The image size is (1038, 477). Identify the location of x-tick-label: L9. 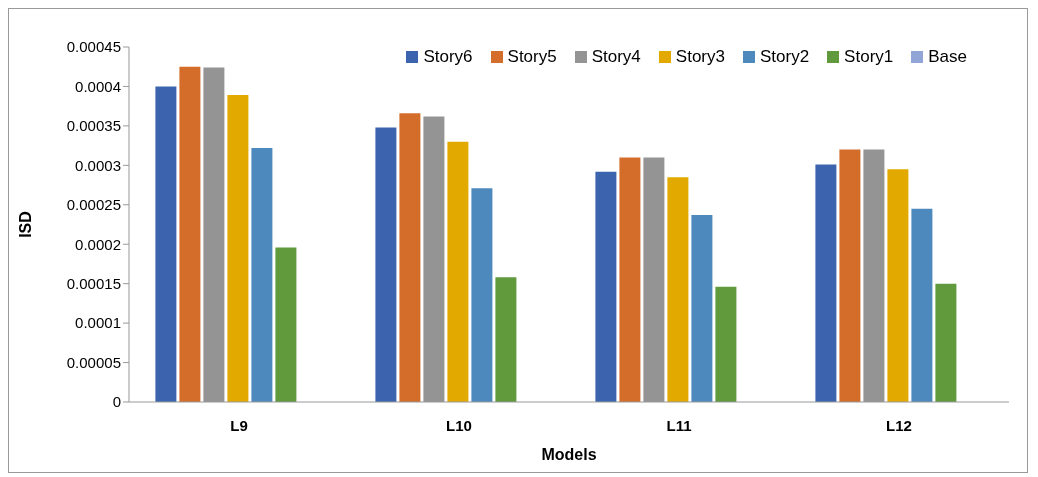
(239, 425).